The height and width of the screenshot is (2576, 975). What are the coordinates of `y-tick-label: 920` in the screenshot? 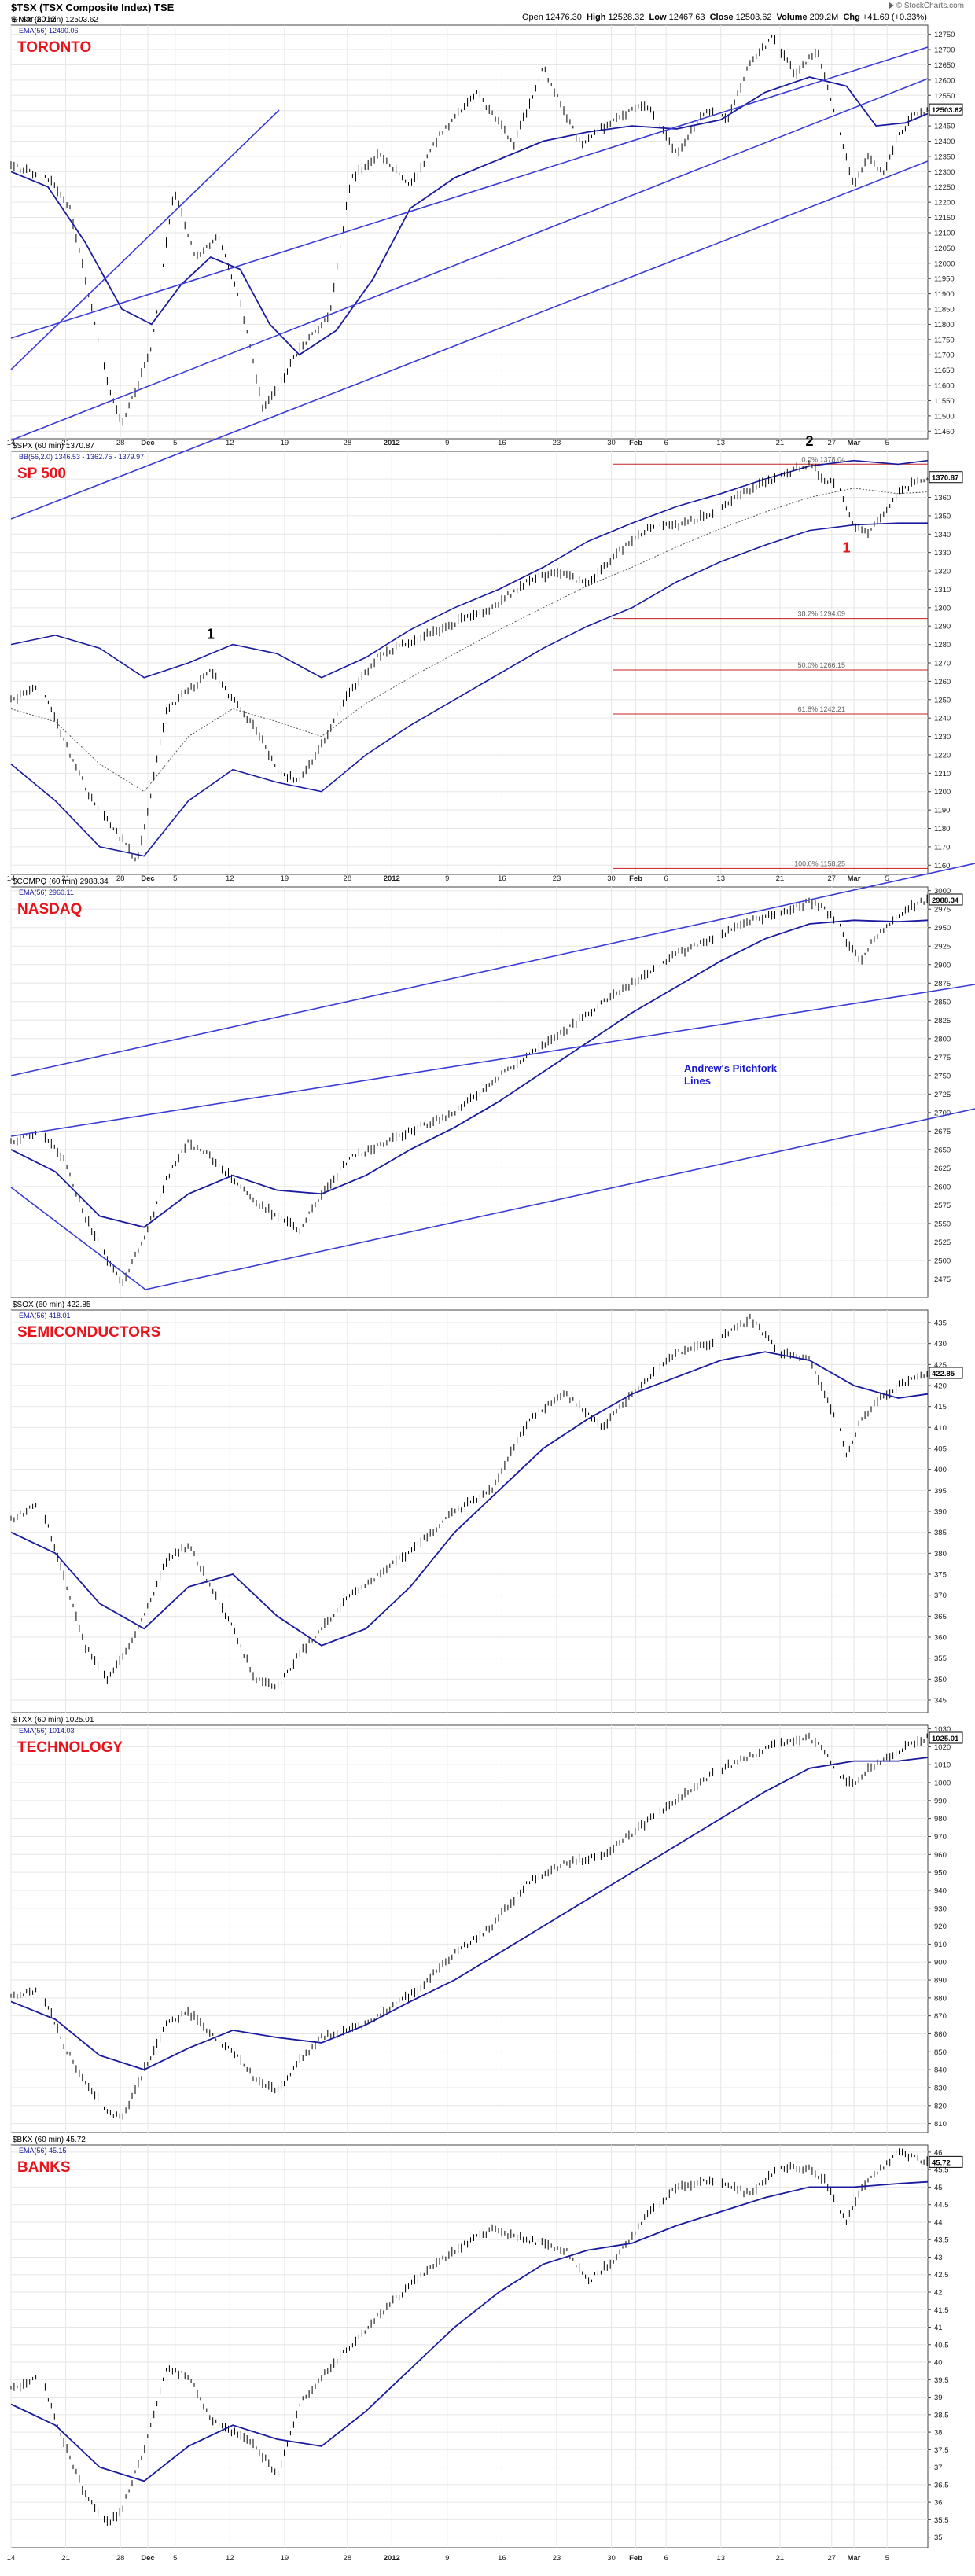 It's located at (940, 1927).